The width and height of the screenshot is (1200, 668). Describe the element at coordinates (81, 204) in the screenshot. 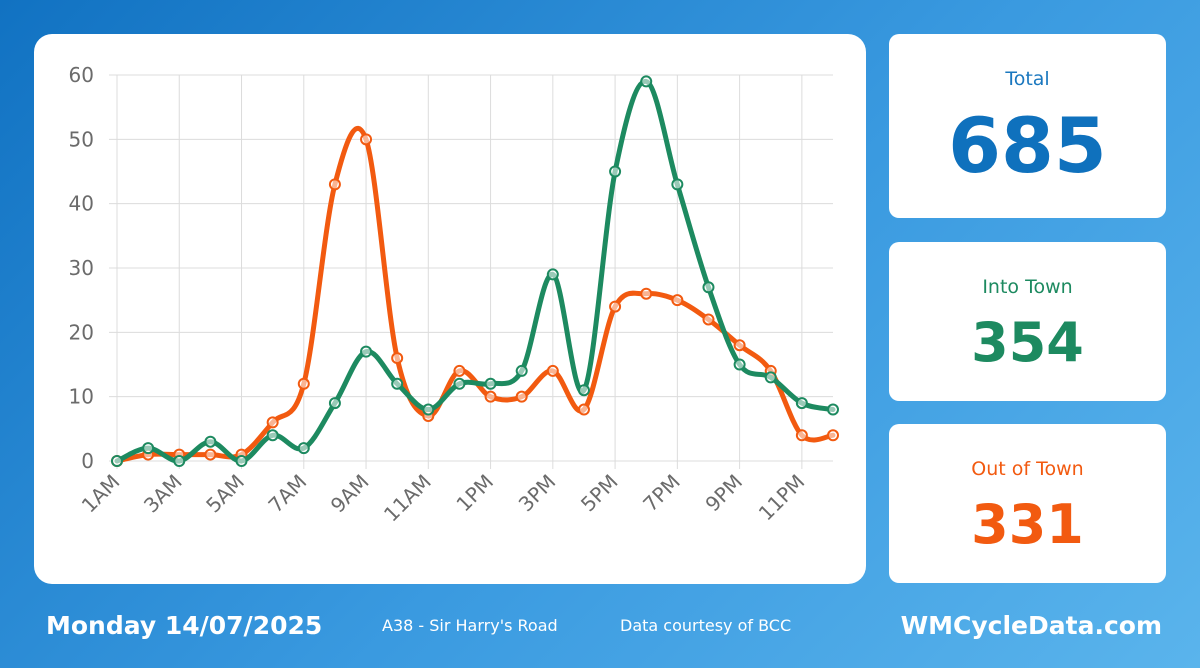

I see `y-tick-label: 40` at that location.